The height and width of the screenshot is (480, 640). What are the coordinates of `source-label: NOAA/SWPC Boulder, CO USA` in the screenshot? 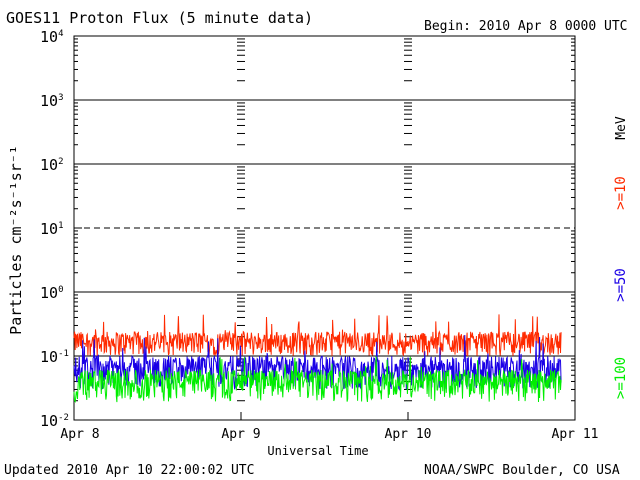 It's located at (522, 470).